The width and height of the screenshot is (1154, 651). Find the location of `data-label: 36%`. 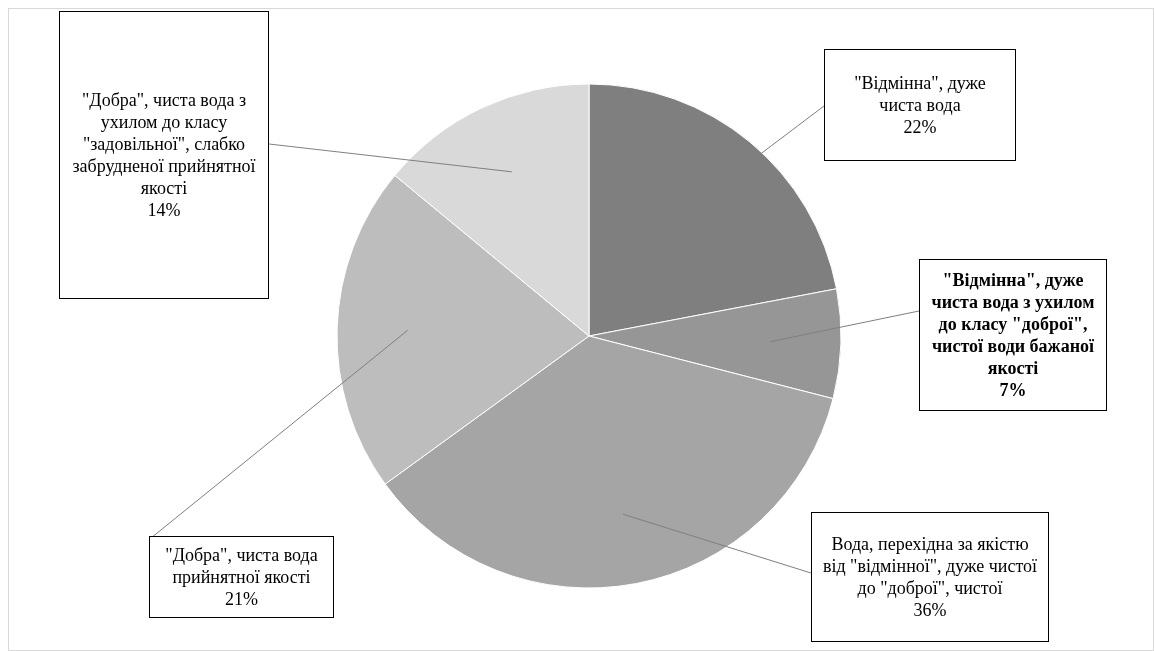

data-label: 36% is located at coordinates (930, 610).